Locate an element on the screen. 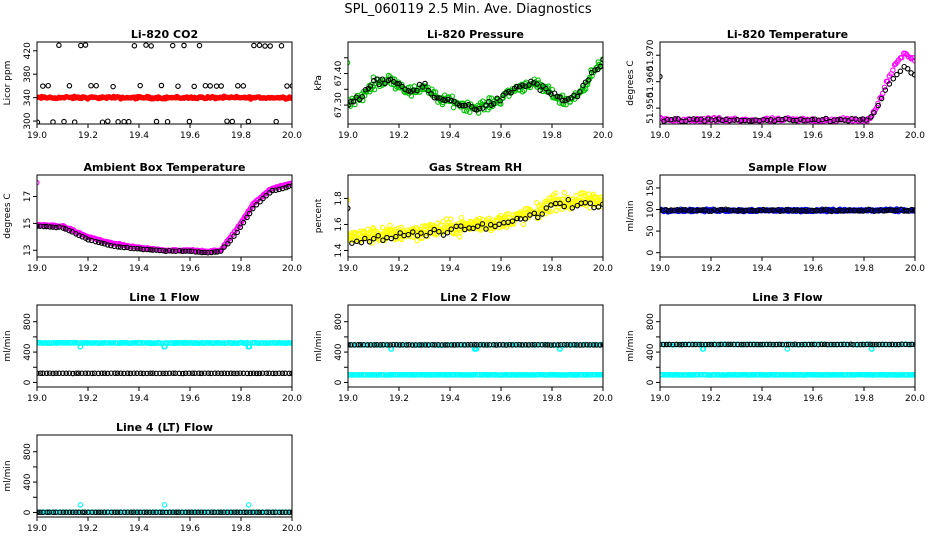 This screenshot has height=540, width=936. data-points is located at coordinates (787, 210).